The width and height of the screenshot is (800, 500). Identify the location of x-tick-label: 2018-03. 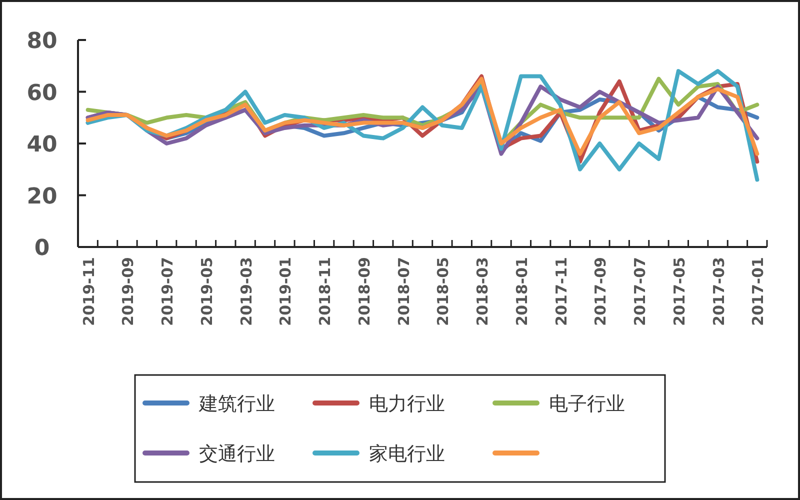
(483, 291).